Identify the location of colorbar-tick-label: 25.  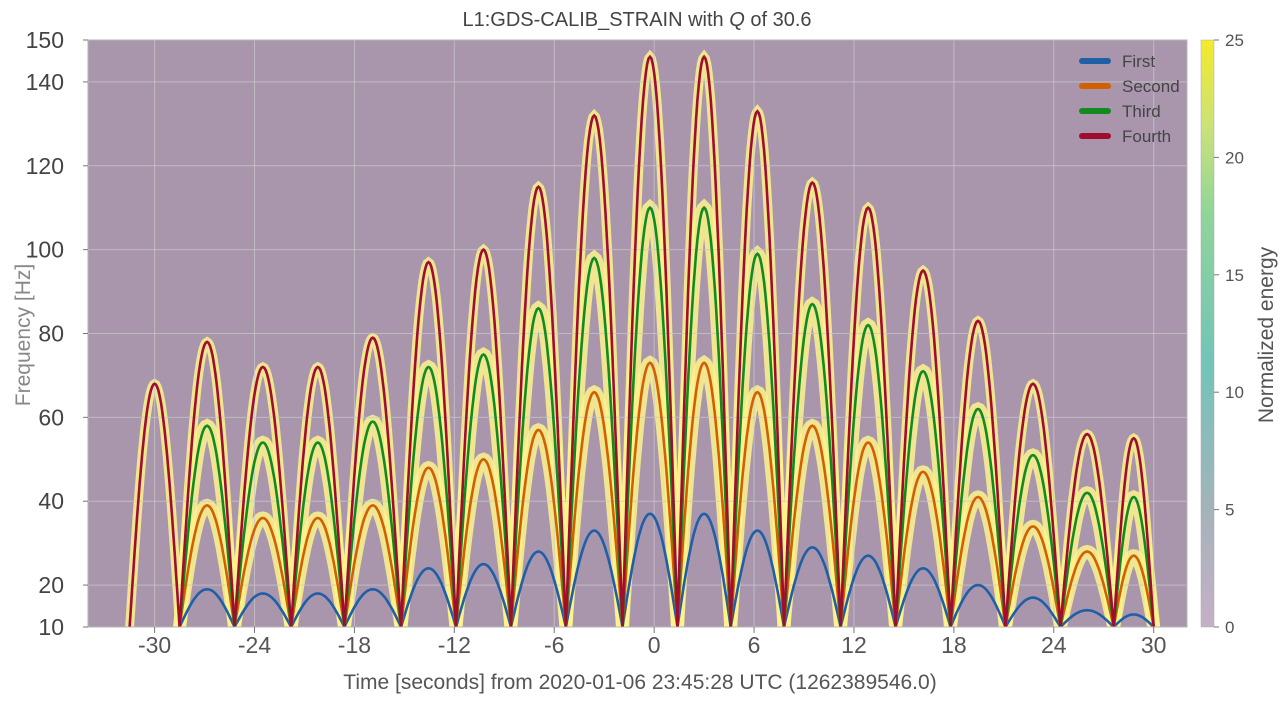
(1234, 40).